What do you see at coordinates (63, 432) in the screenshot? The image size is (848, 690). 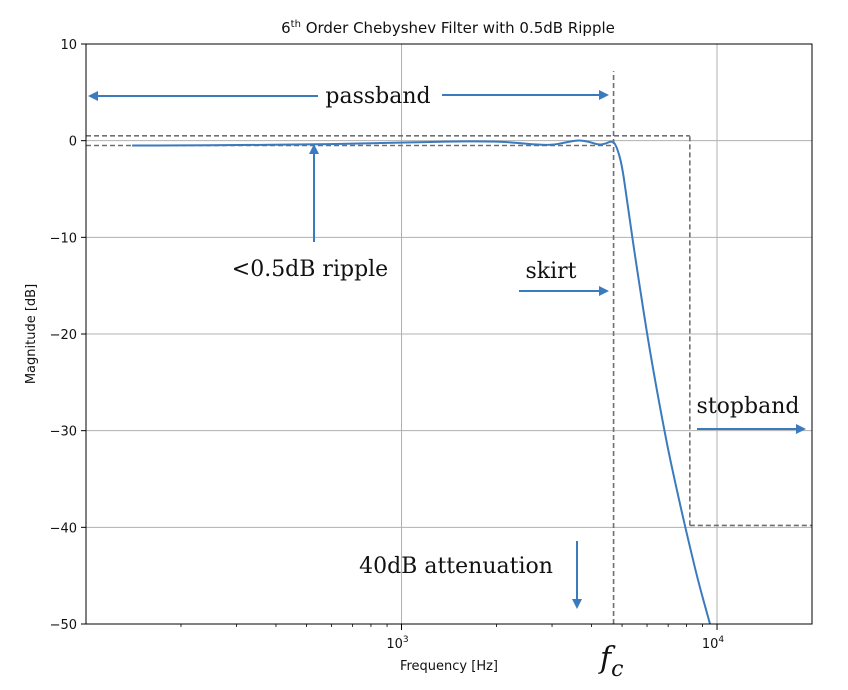 I see `y-tick-label: −30` at bounding box center [63, 432].